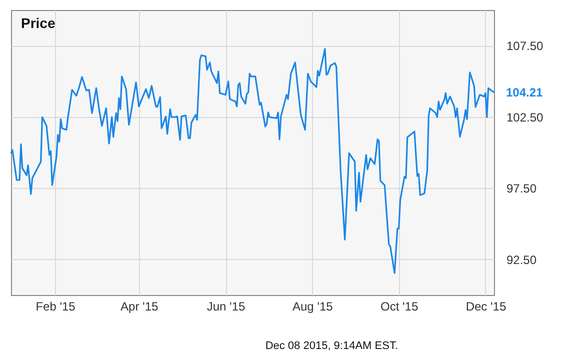 This screenshot has width=575, height=358. What do you see at coordinates (525, 46) in the screenshot?
I see `y-tick-label: 107.50` at bounding box center [525, 46].